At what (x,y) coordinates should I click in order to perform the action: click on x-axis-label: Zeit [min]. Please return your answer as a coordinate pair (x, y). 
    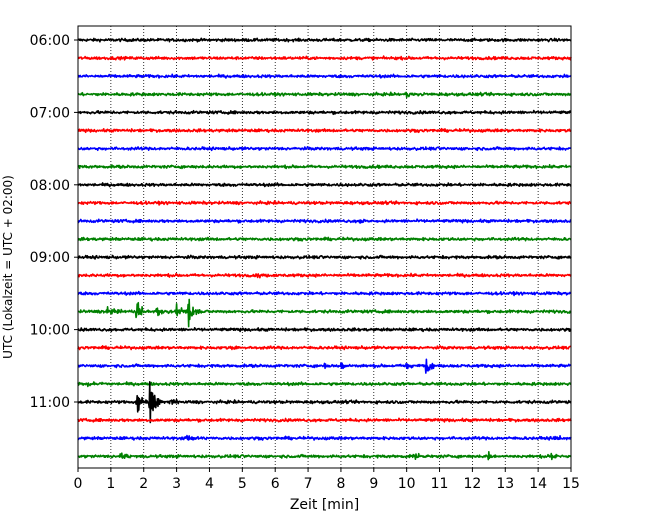
    Looking at the image, I should click on (324, 505).